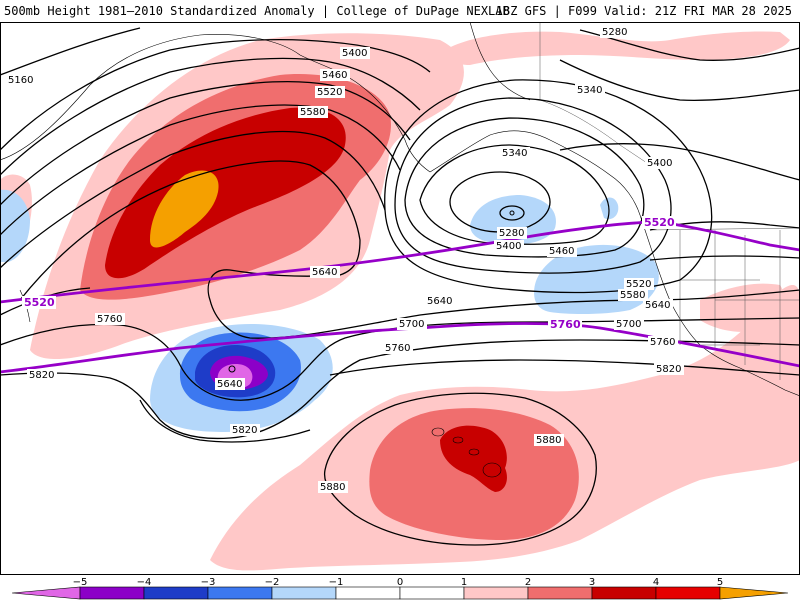 The height and width of the screenshot is (600, 800). Describe the element at coordinates (617, 48) in the screenshot. I see `anomaly-pos1-ne` at that location.